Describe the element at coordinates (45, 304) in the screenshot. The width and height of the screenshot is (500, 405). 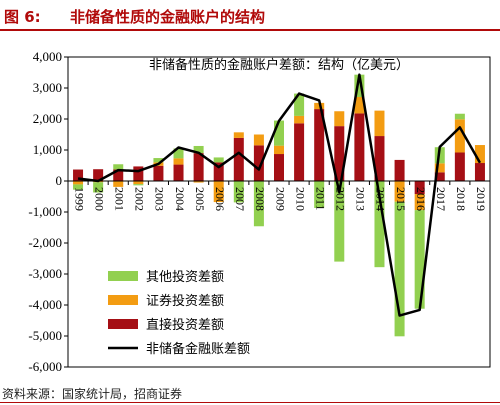
I see `y-tick-label: -4,000` at that location.